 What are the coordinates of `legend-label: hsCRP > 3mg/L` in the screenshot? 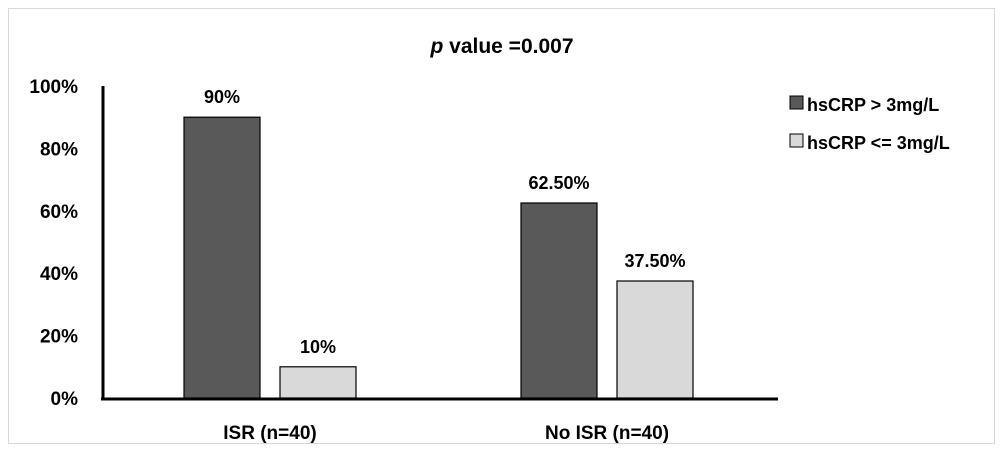 It's located at (873, 105).